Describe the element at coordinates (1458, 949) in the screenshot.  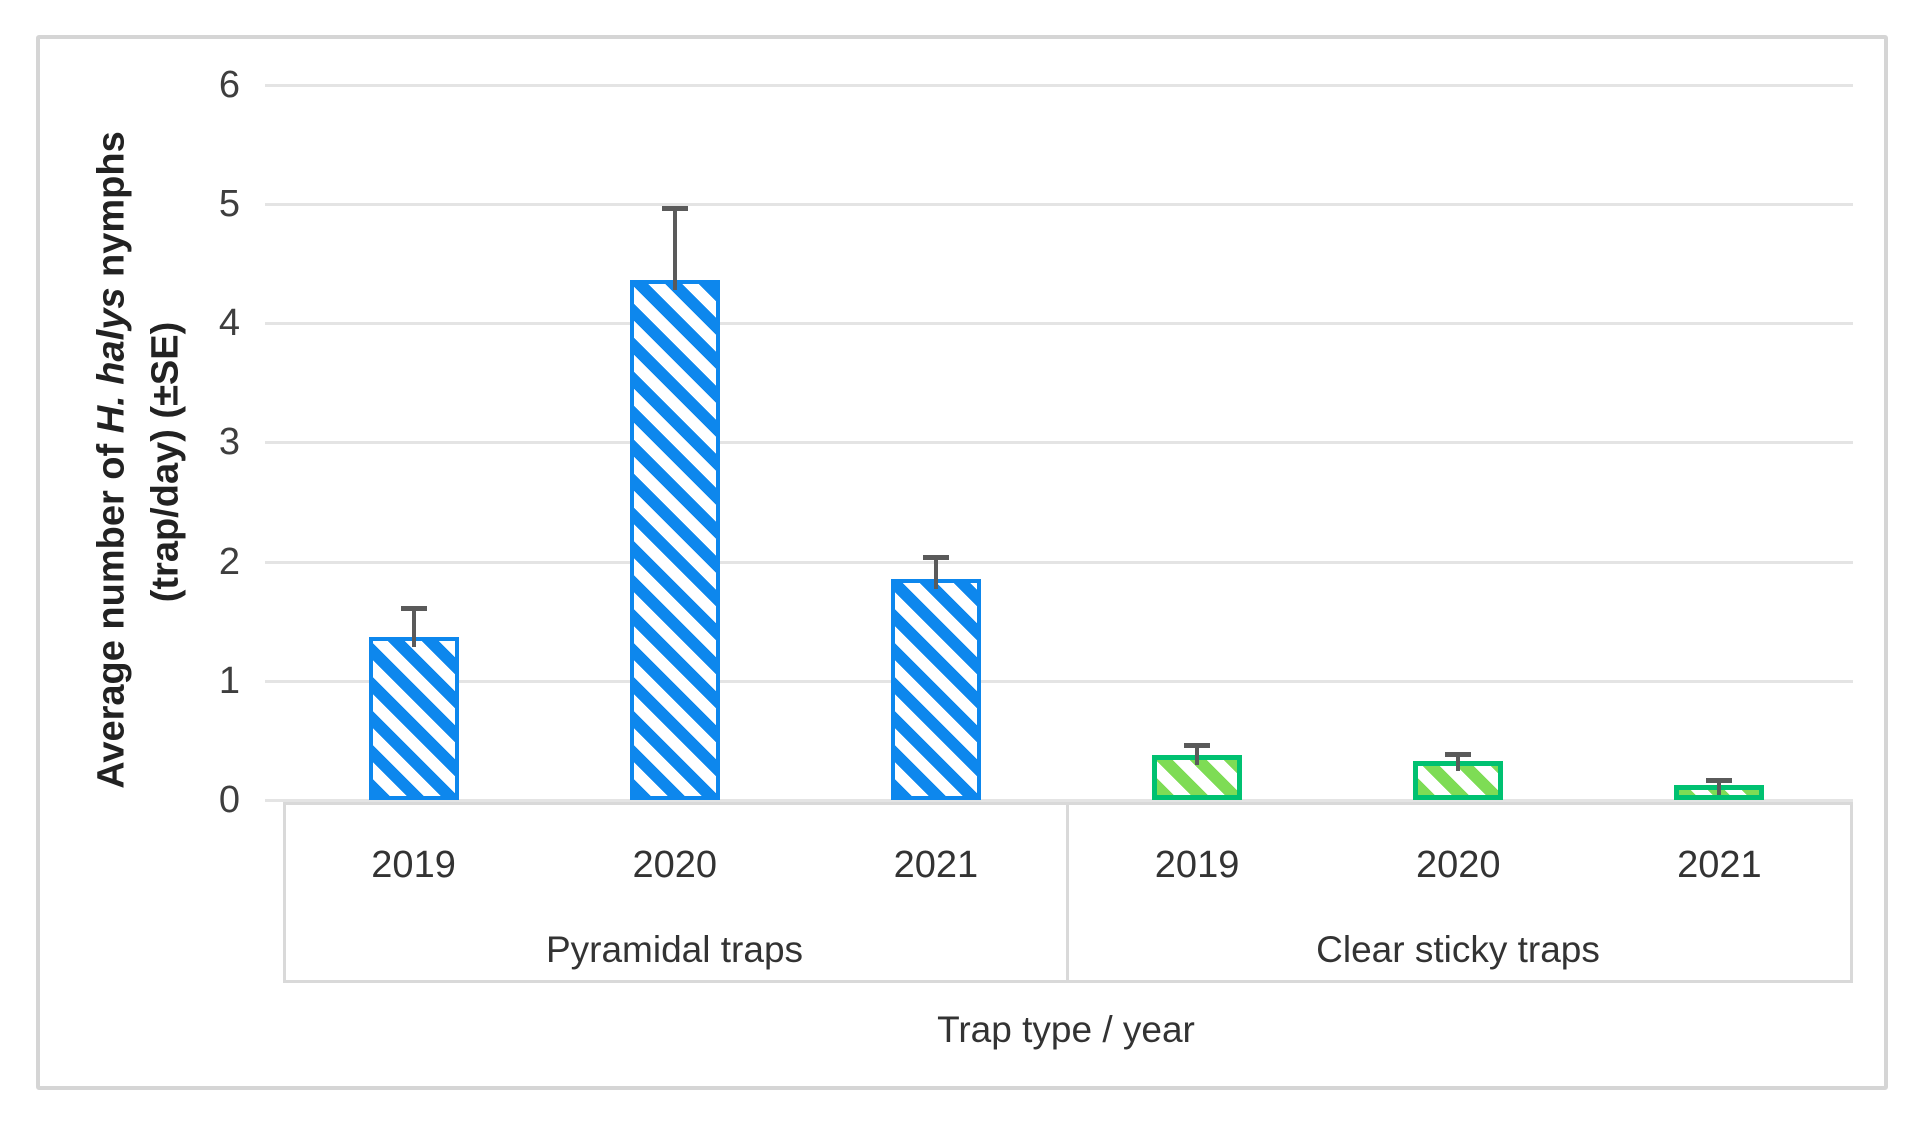
I see `group-label-clear-sticky: Clear sticky traps` at that location.